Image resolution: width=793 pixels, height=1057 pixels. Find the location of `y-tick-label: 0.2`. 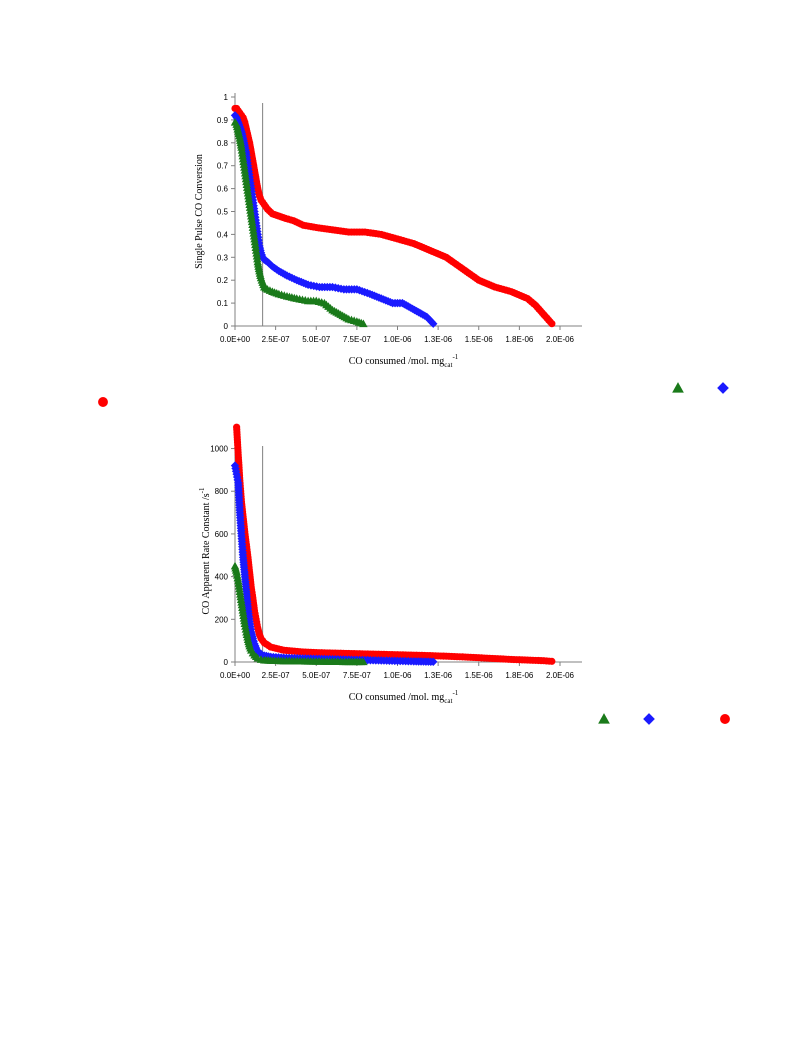

y-tick-label: 0.2 is located at coordinates (223, 280).